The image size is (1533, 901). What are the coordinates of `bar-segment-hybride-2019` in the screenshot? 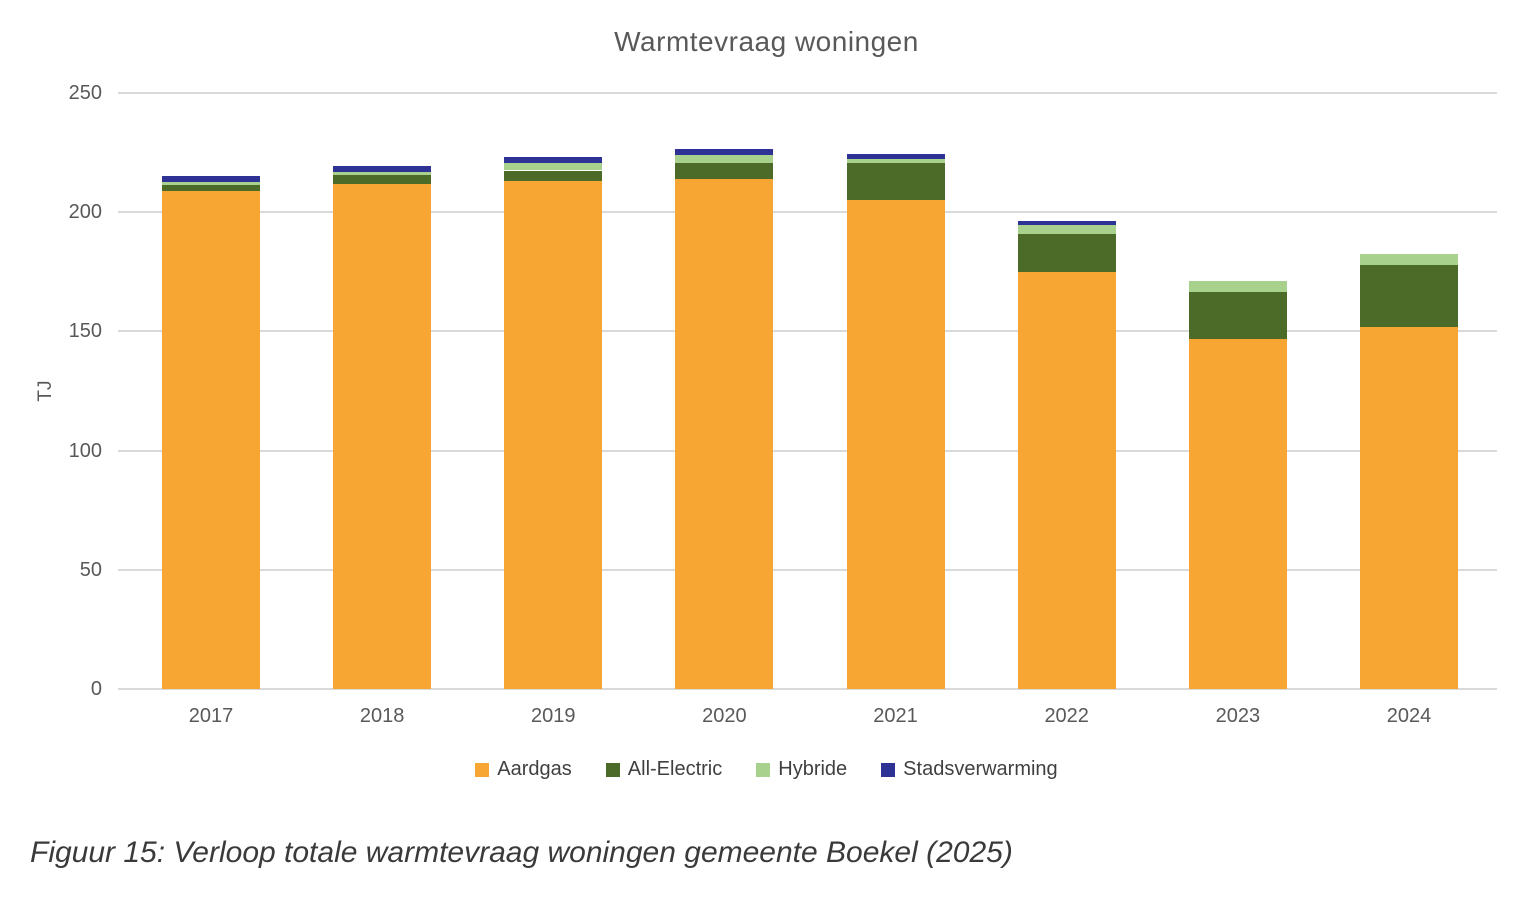 It's located at (553, 167).